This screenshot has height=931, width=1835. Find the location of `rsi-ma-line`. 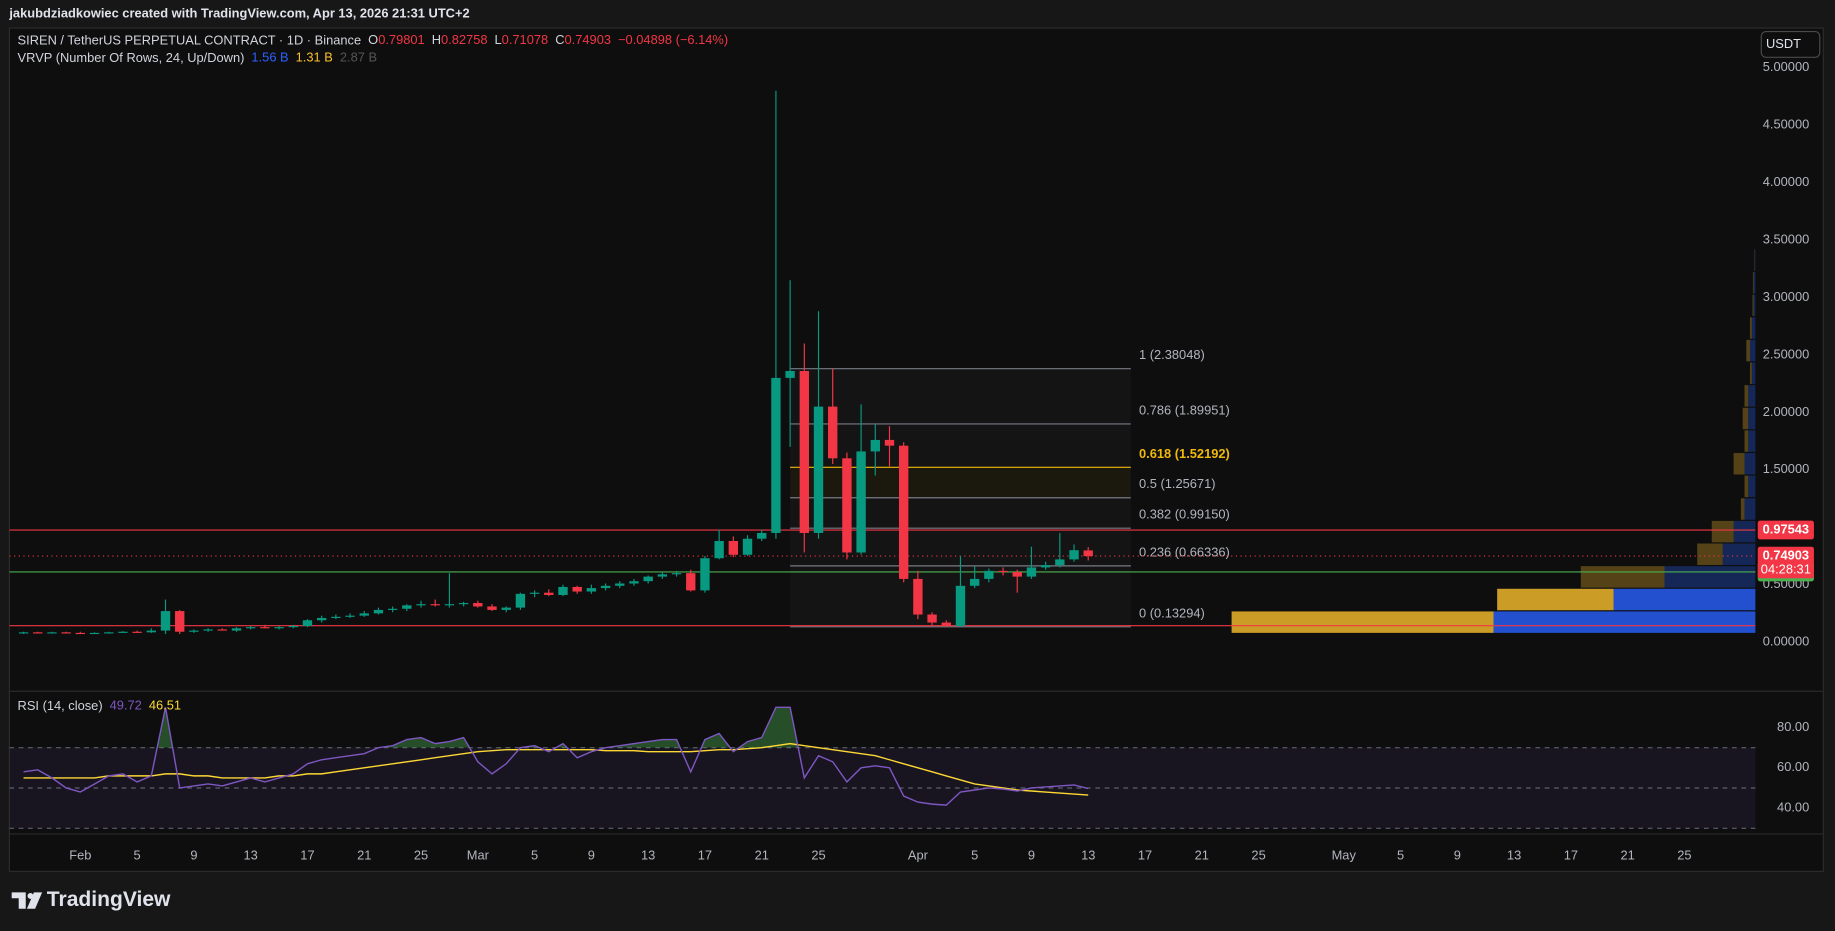

rsi-ma-line is located at coordinates (556, 769).